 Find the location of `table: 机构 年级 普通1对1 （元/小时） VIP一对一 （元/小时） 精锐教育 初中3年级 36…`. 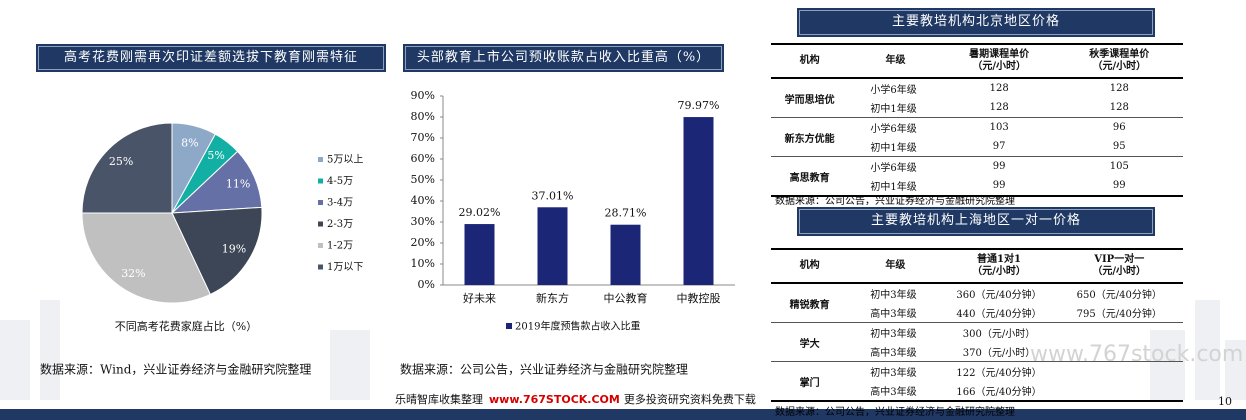

table: 机构 年级 普通1对1 （元/小时） VIP一对一 （元/小时） 精锐教育 初中3年级 36… is located at coordinates (977, 325).